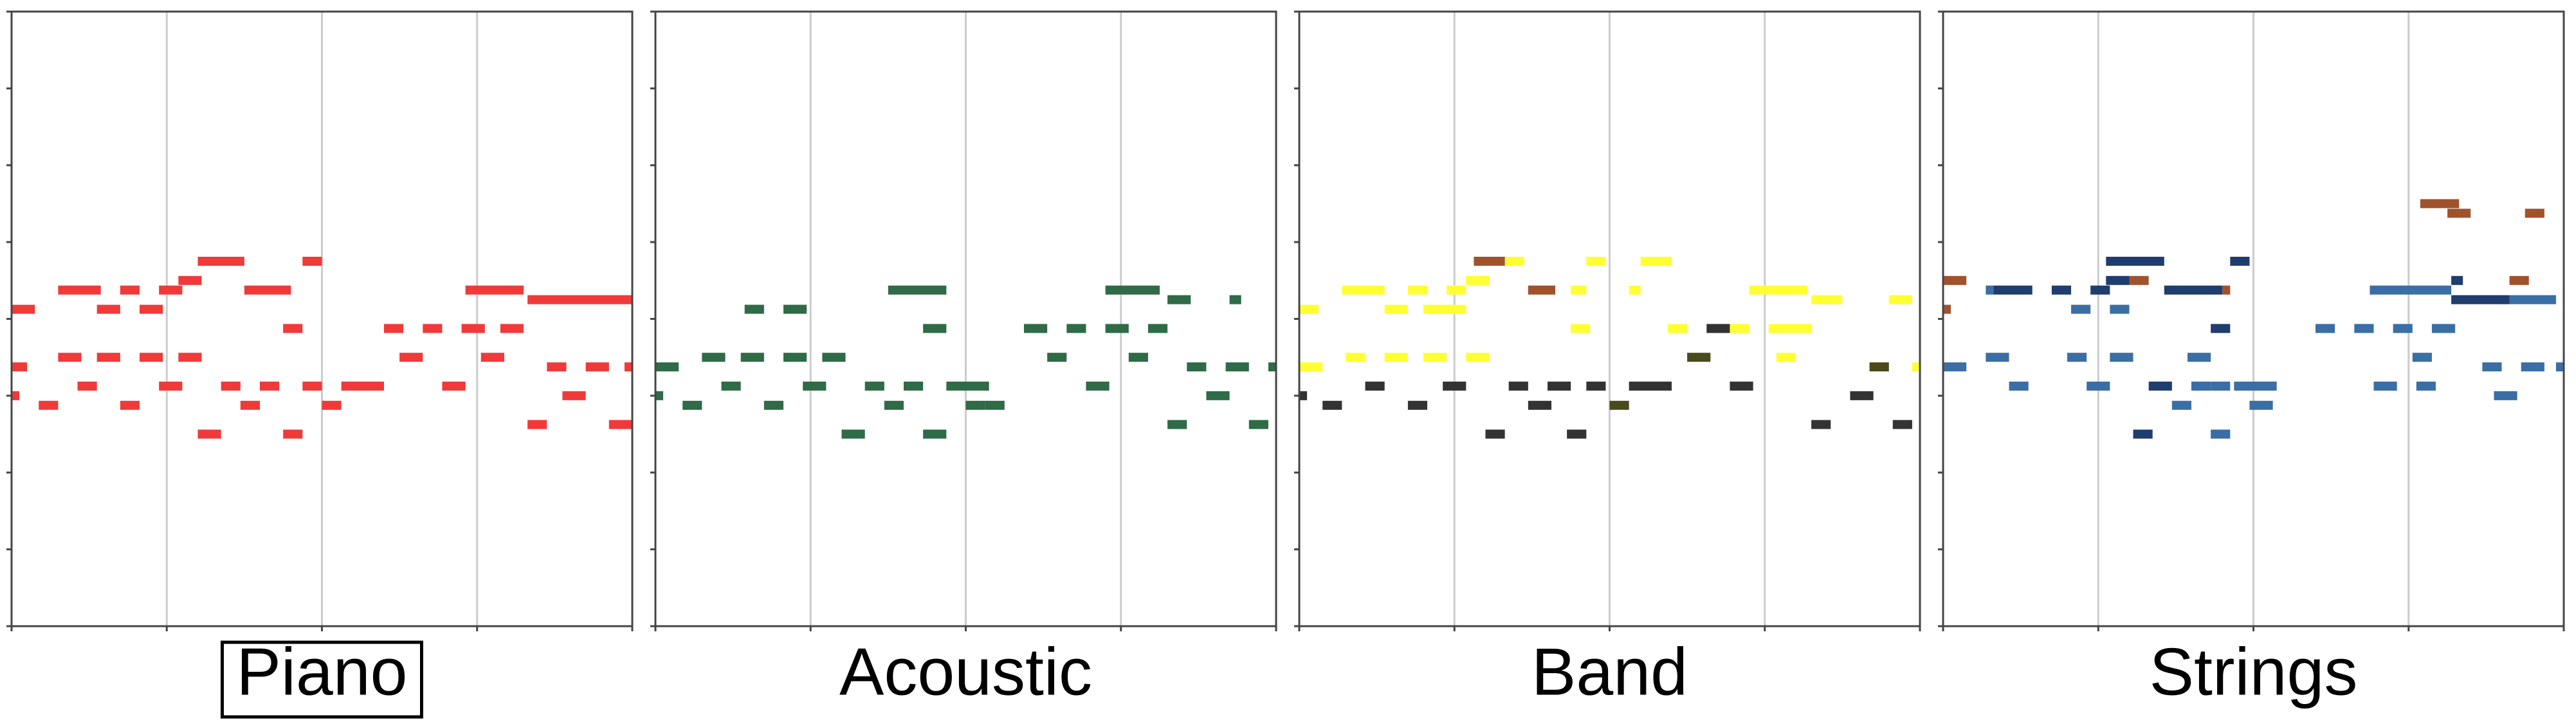 This screenshot has width=2576, height=724. I want to click on panel-label: Strings, so click(2254, 672).